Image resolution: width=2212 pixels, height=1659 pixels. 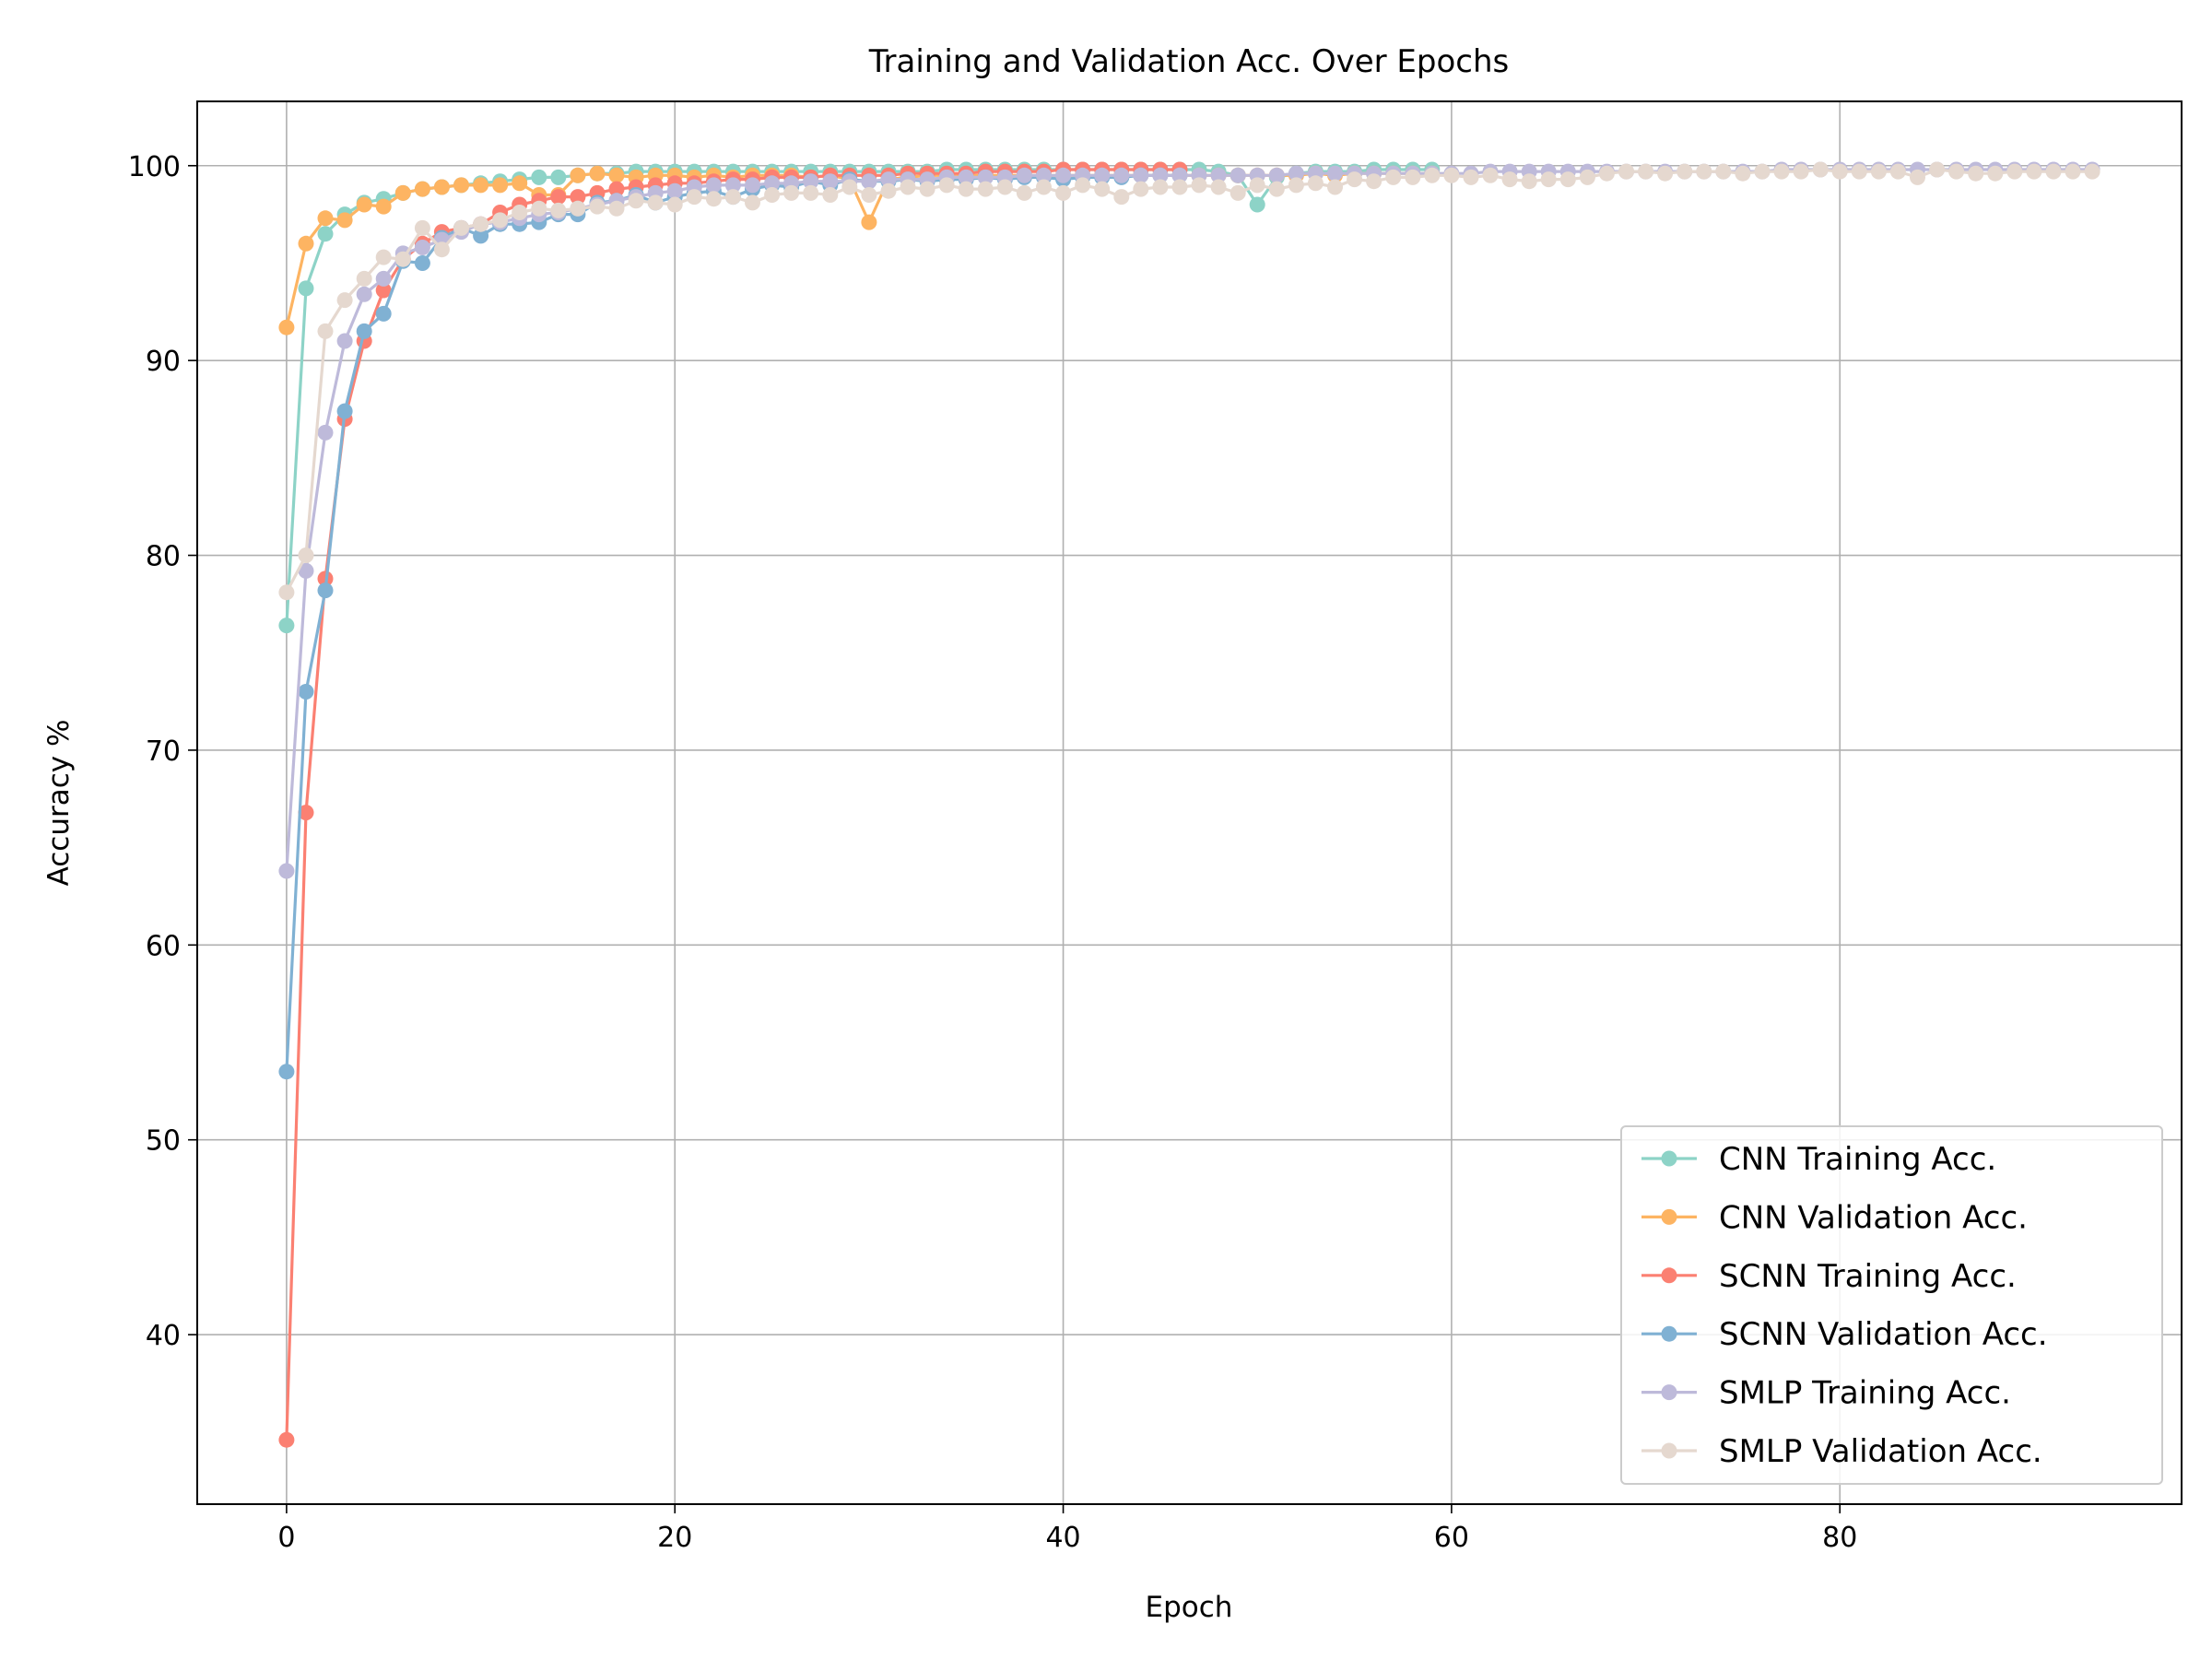 I want to click on y-tick-label: 40, so click(x=163, y=1336).